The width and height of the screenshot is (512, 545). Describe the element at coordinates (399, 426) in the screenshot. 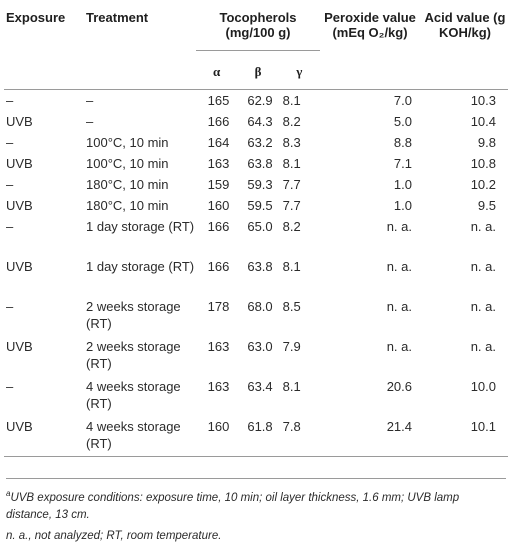

I see `cell-peroxide: 21.4` at that location.